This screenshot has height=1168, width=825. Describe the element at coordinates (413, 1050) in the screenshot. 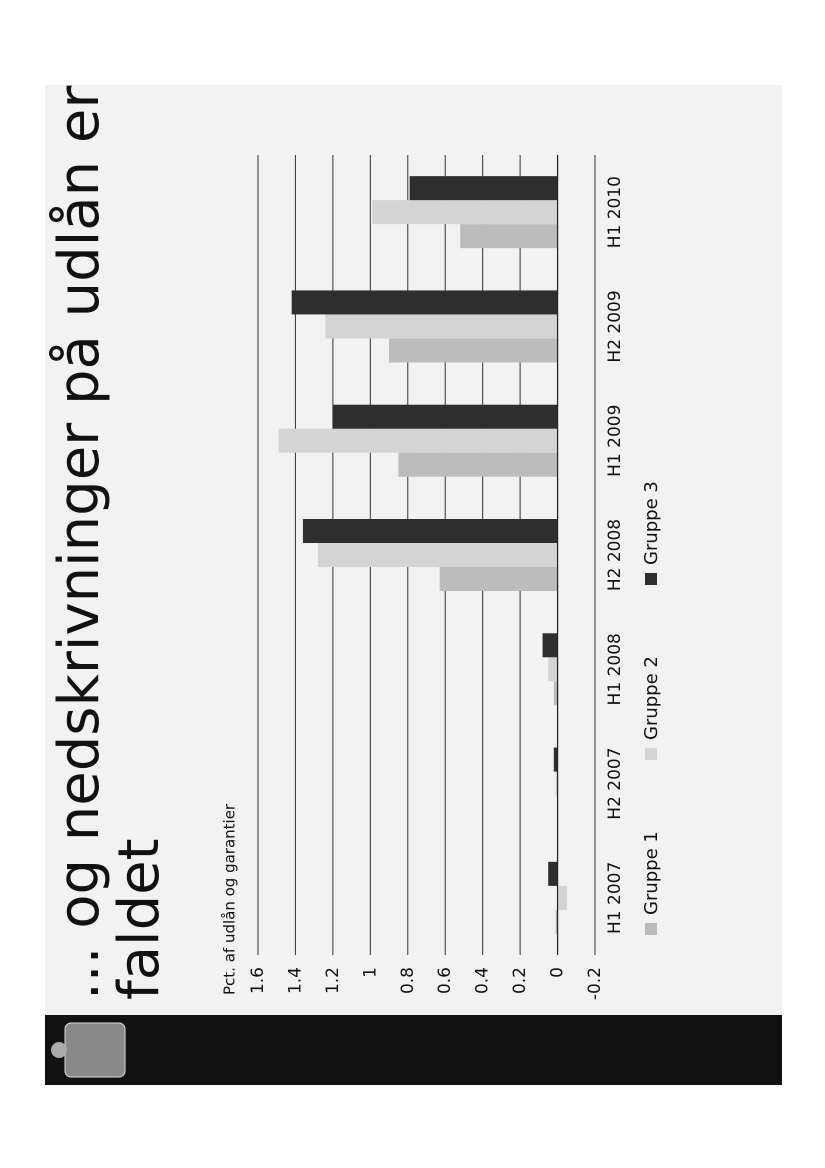

I see `dark-band` at that location.